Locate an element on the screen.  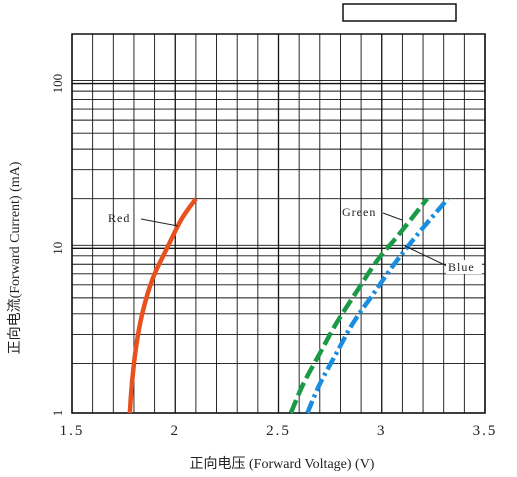
x-tick-label: 3.5 is located at coordinates (485, 431).